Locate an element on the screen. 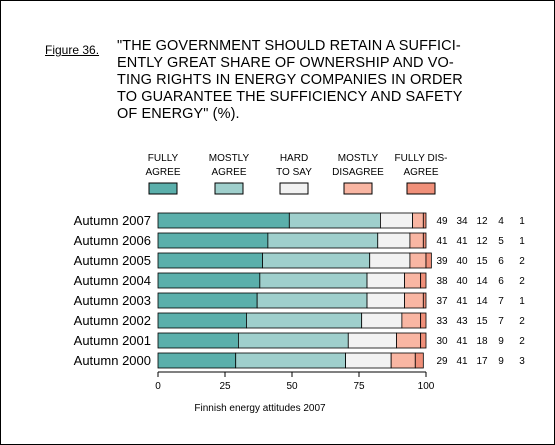 Image resolution: width=555 pixels, height=445 pixels. value-label: 38 is located at coordinates (442, 281).